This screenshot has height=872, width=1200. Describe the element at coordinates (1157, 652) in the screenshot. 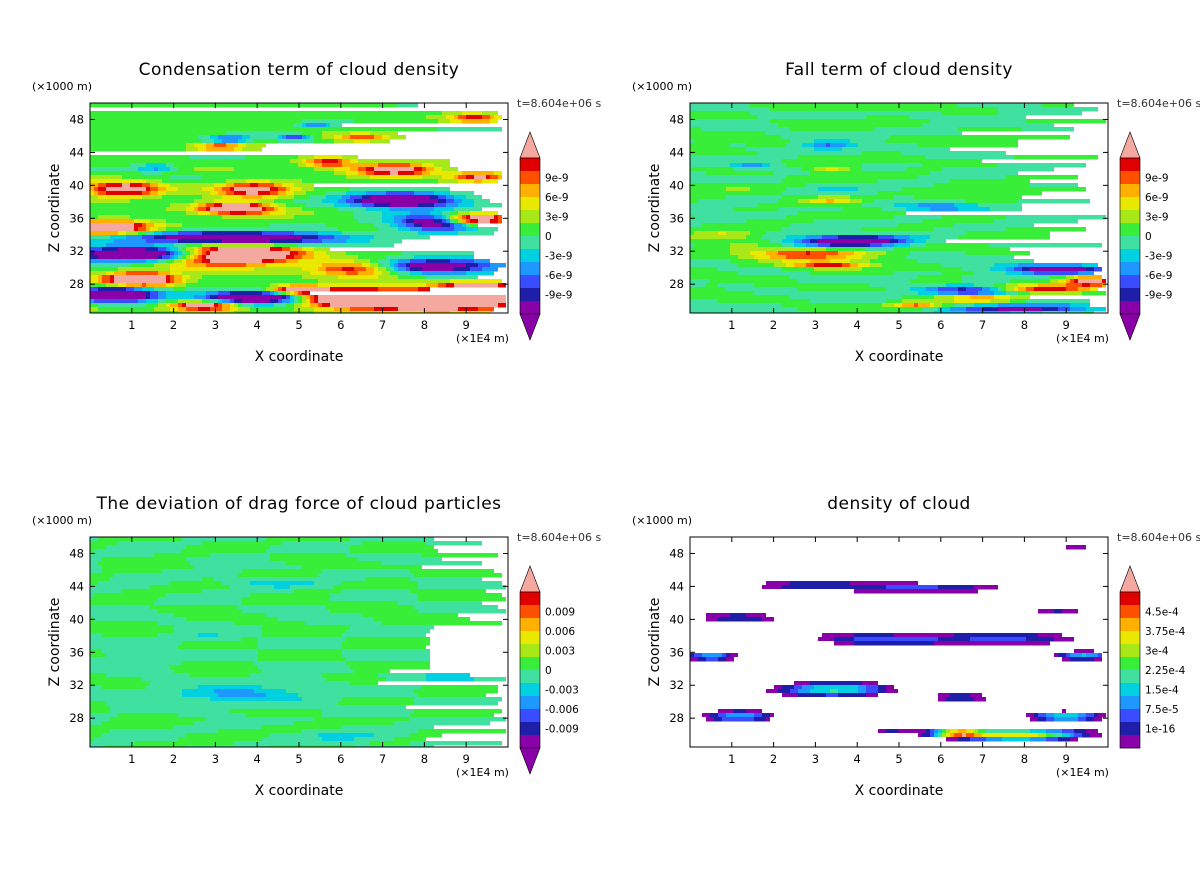

I see `colorbar-label: 3e-4` at that location.